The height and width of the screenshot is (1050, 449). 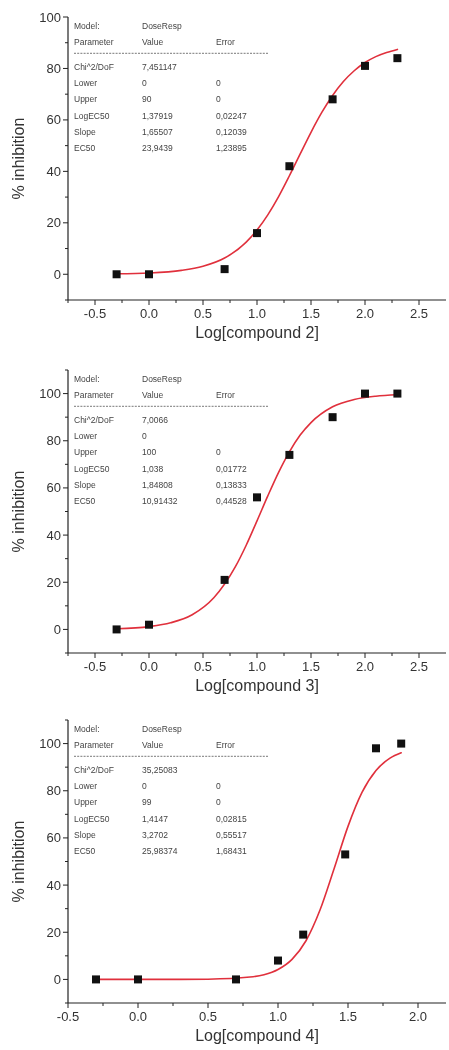 I want to click on text: EC50 10,91432 0,44528, so click(x=160, y=501).